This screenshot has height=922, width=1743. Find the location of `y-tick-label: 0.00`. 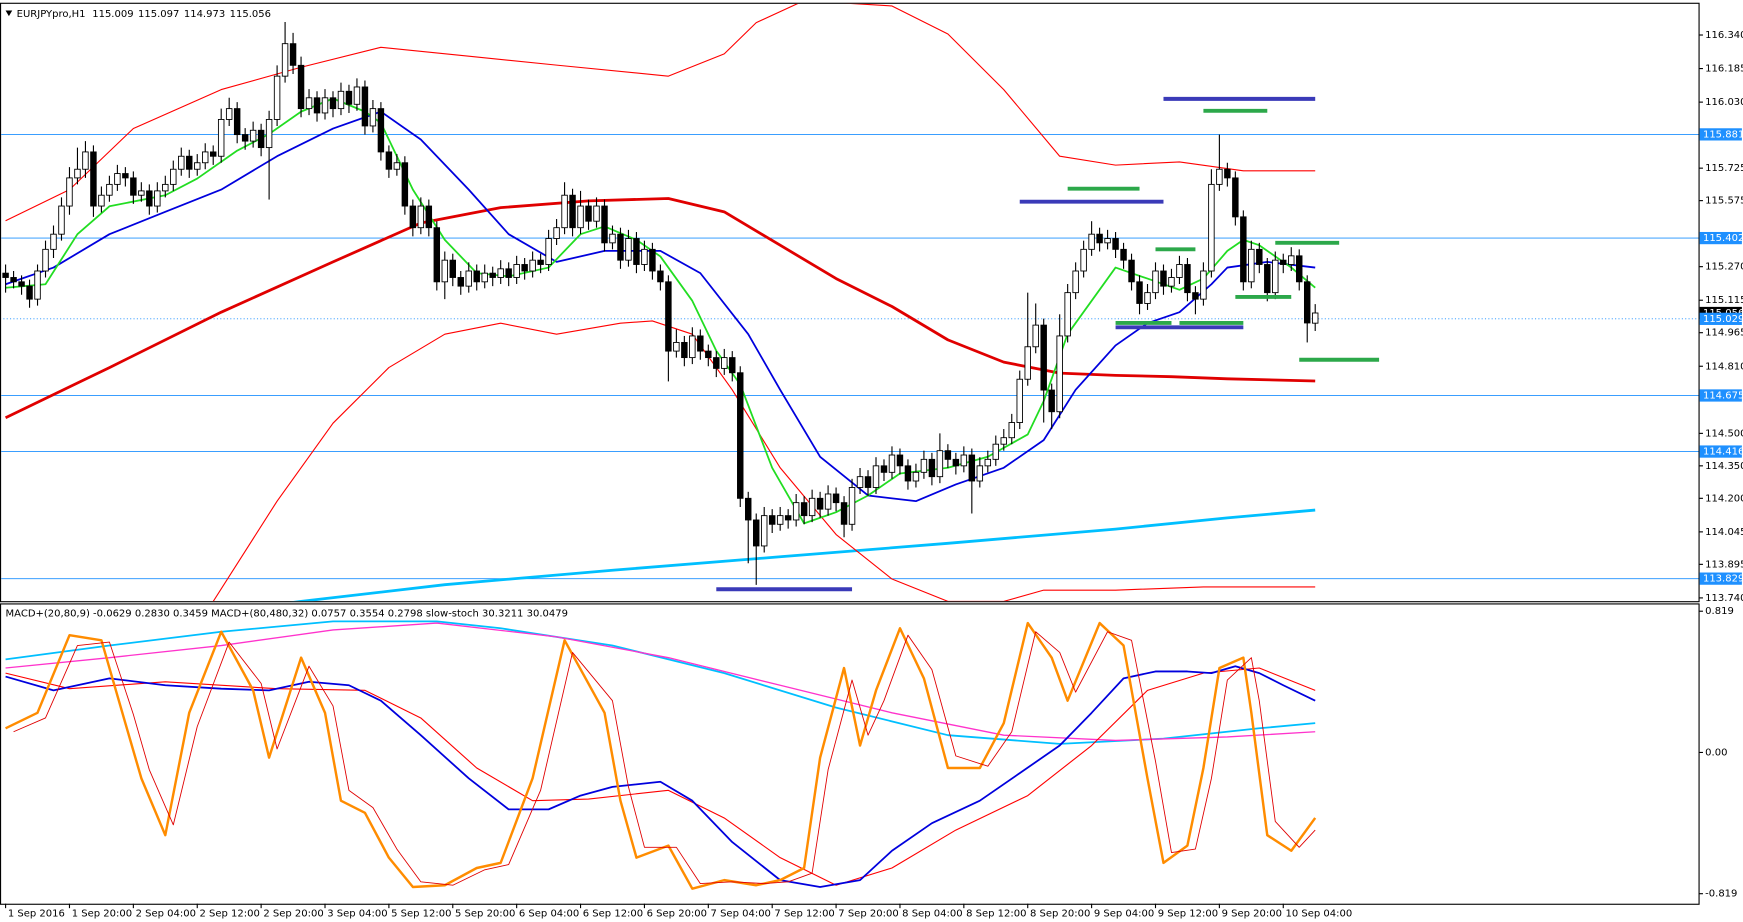

y-tick-label: 0.00 is located at coordinates (1716, 752).